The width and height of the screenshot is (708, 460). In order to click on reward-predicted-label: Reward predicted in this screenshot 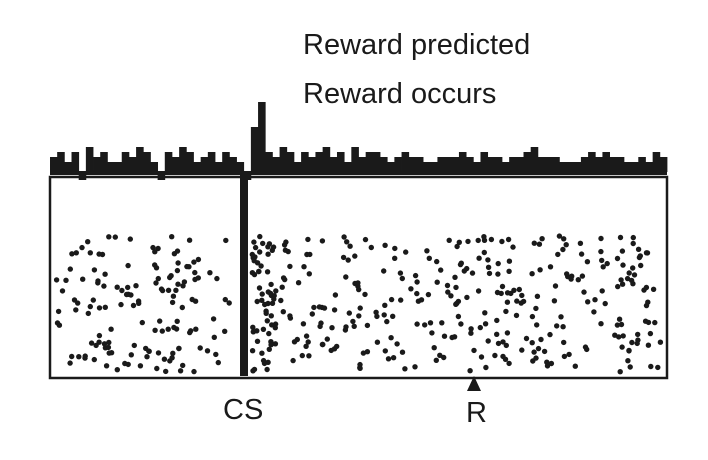, I will do `click(417, 45)`.